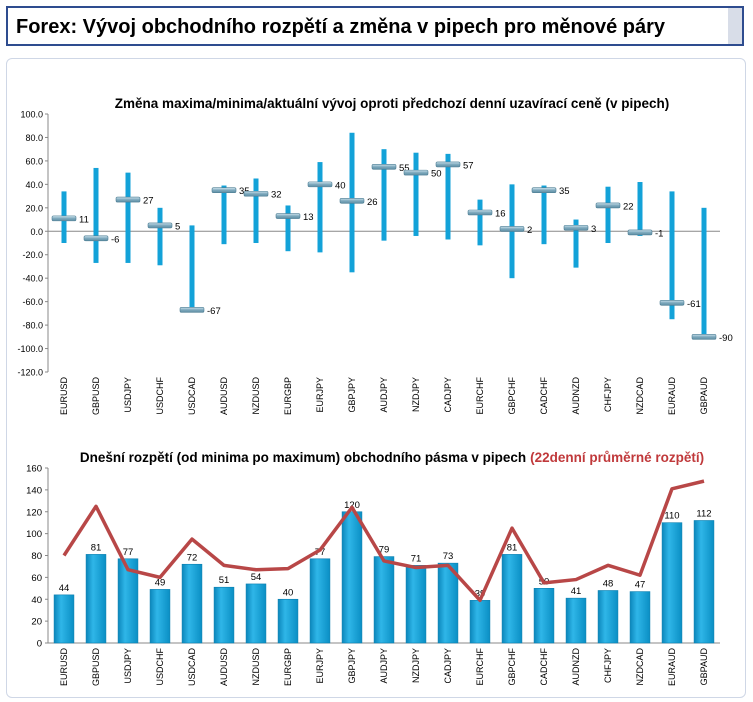  I want to click on chart2-bar-label: 47, so click(640, 585).